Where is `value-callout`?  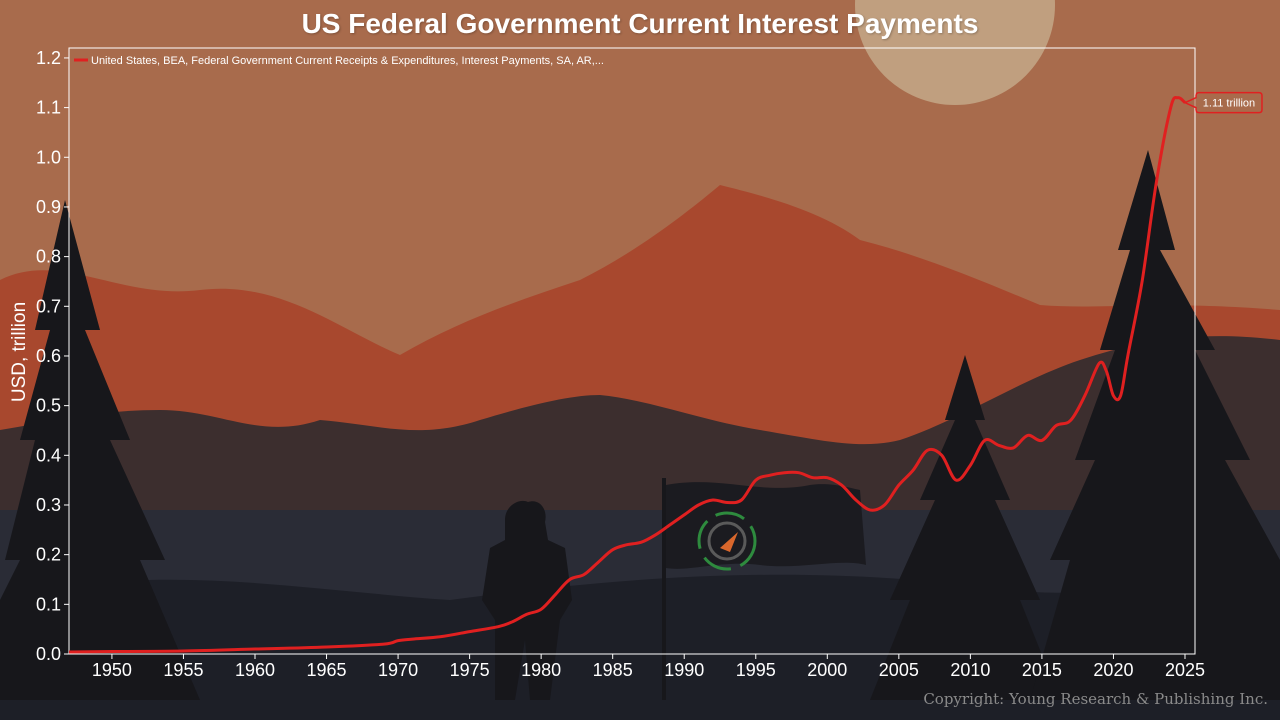 value-callout is located at coordinates (1223, 102).